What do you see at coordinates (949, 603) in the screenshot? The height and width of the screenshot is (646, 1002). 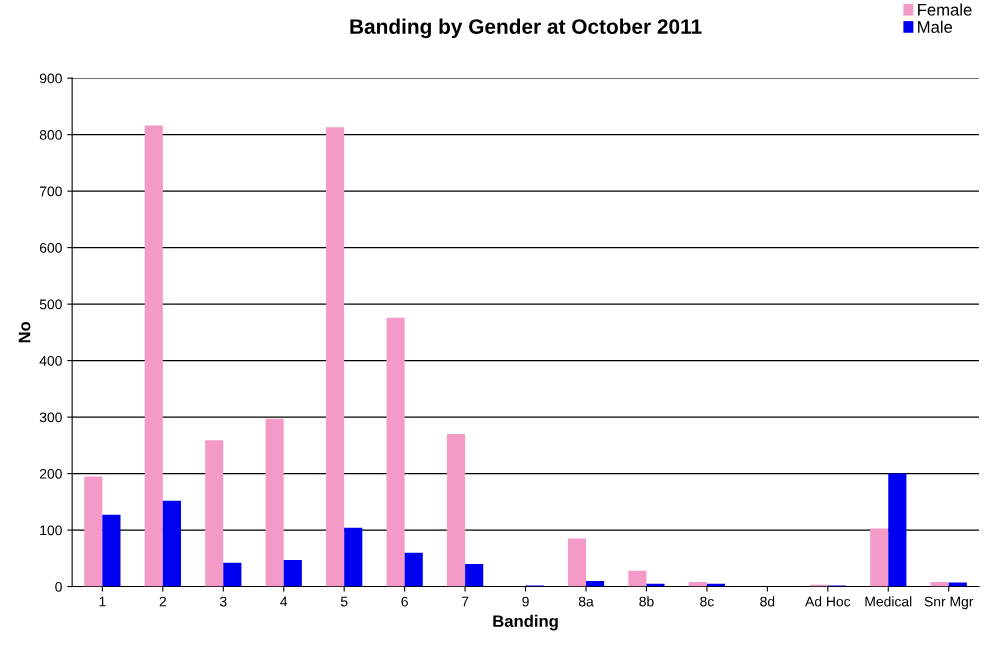 I see `x-tick-label: Snr Mgr` at bounding box center [949, 603].